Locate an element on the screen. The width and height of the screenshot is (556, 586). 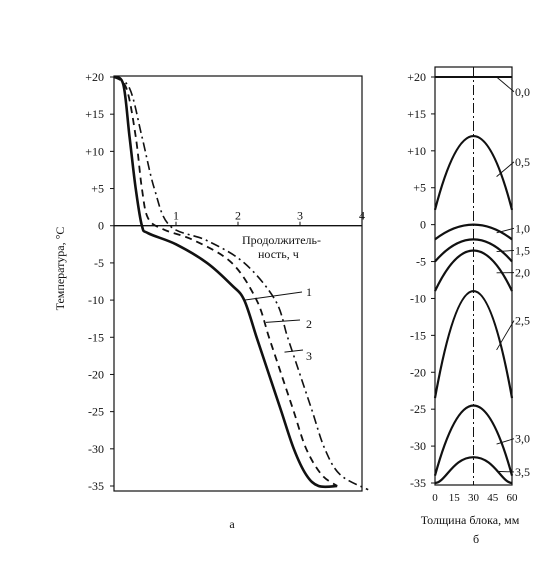
panel-caption-b: б is located at coordinates (476, 539).